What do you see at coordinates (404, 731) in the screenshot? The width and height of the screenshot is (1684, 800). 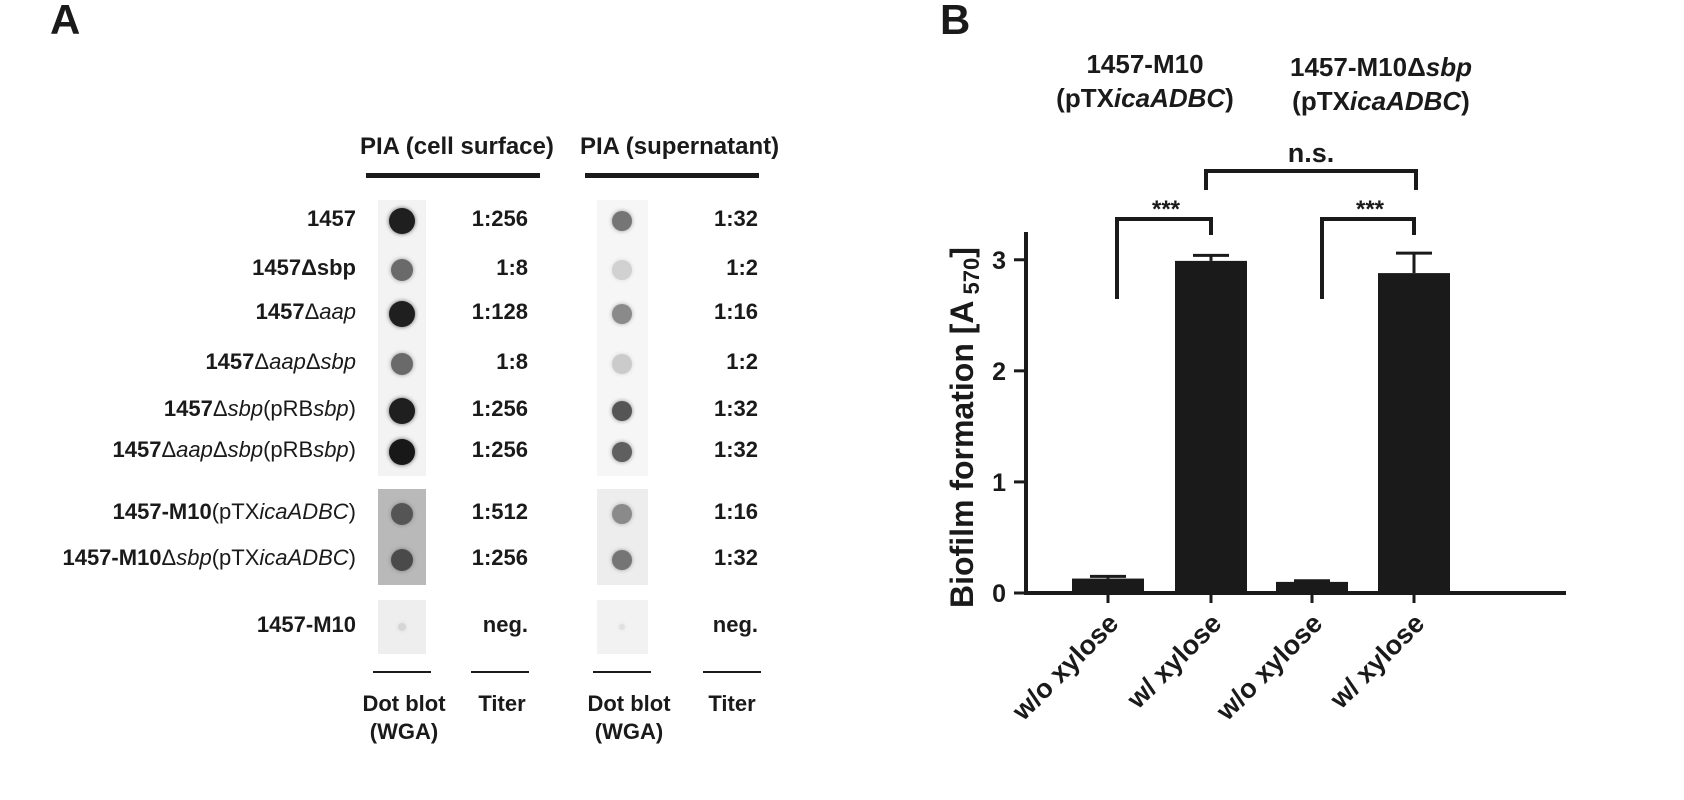 I see `foot-dotblot-cell-line2: (WGA)` at bounding box center [404, 731].